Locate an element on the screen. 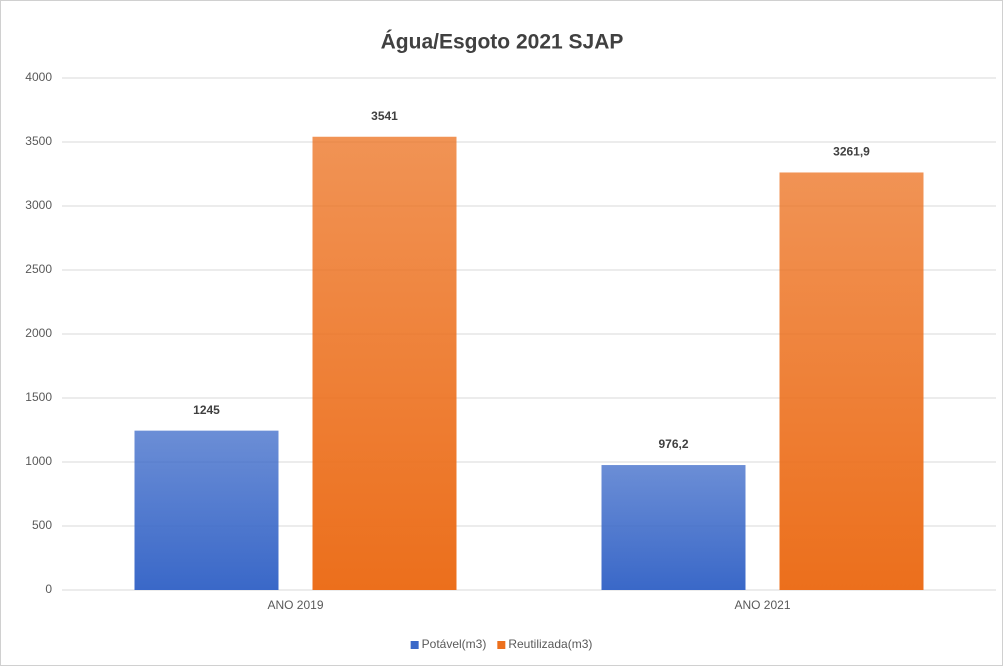 Image resolution: width=1004 pixels, height=667 pixels. x-tick-label: ANO 2019 is located at coordinates (295, 605).